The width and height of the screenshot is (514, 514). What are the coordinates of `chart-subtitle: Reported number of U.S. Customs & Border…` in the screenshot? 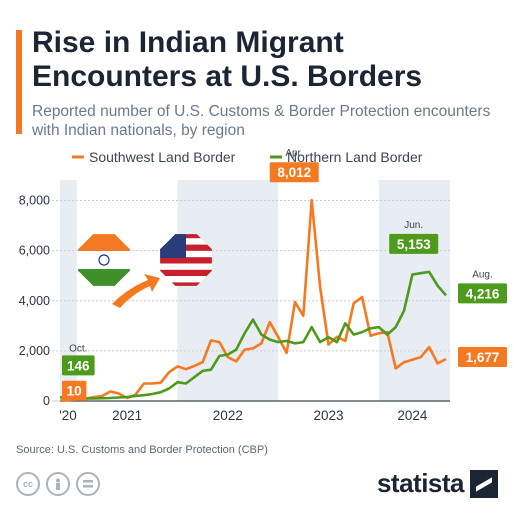 It's located at (261, 121).